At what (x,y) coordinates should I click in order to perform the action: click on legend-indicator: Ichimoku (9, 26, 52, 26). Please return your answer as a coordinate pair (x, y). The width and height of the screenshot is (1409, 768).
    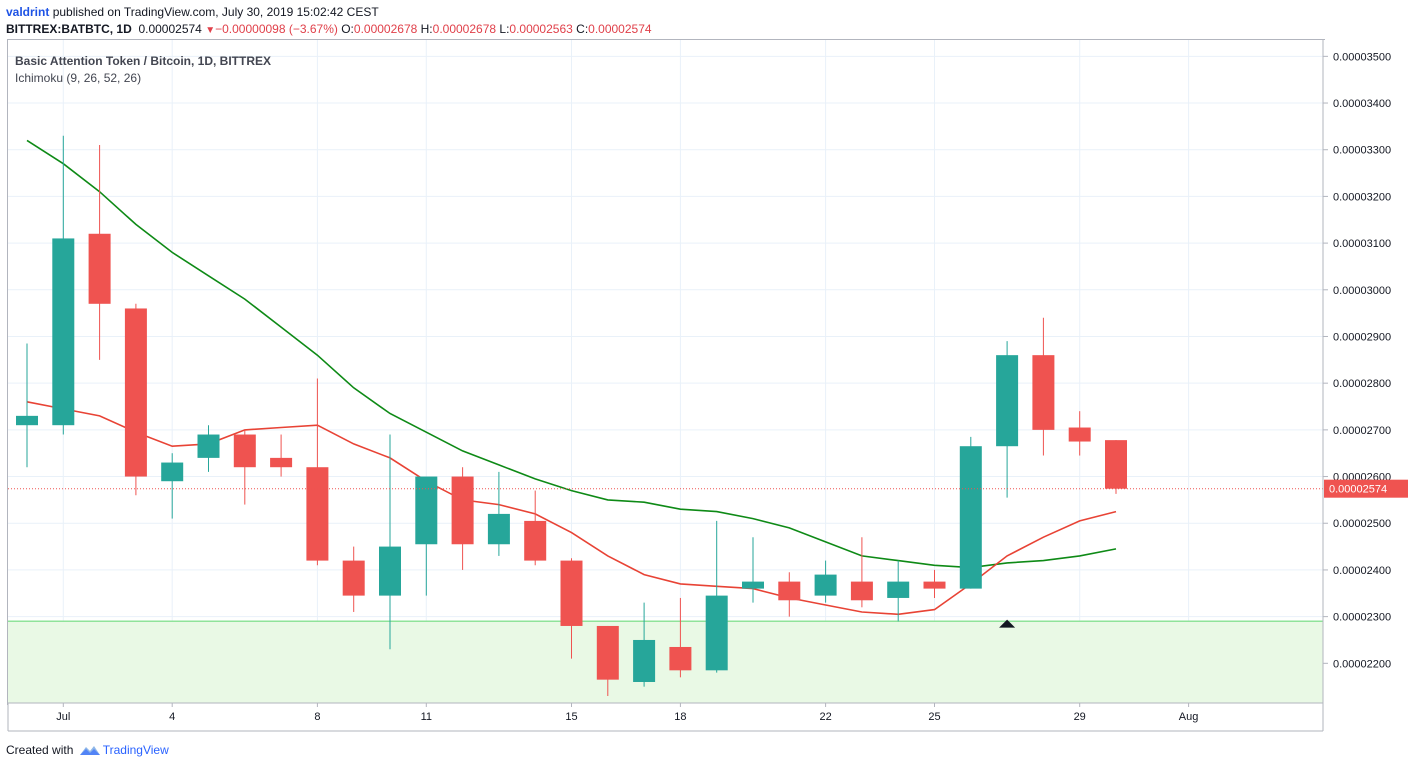
    Looking at the image, I should click on (78, 78).